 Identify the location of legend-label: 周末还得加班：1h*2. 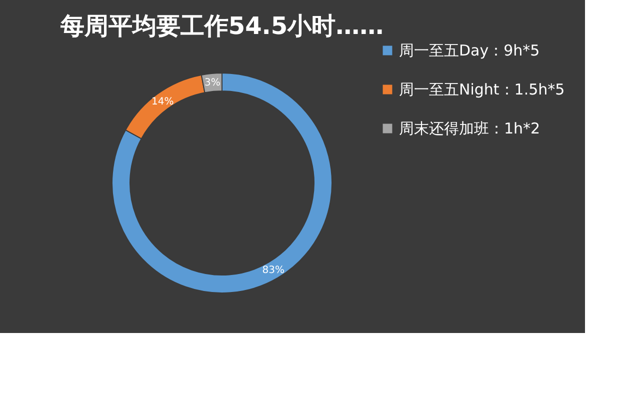
(469, 129).